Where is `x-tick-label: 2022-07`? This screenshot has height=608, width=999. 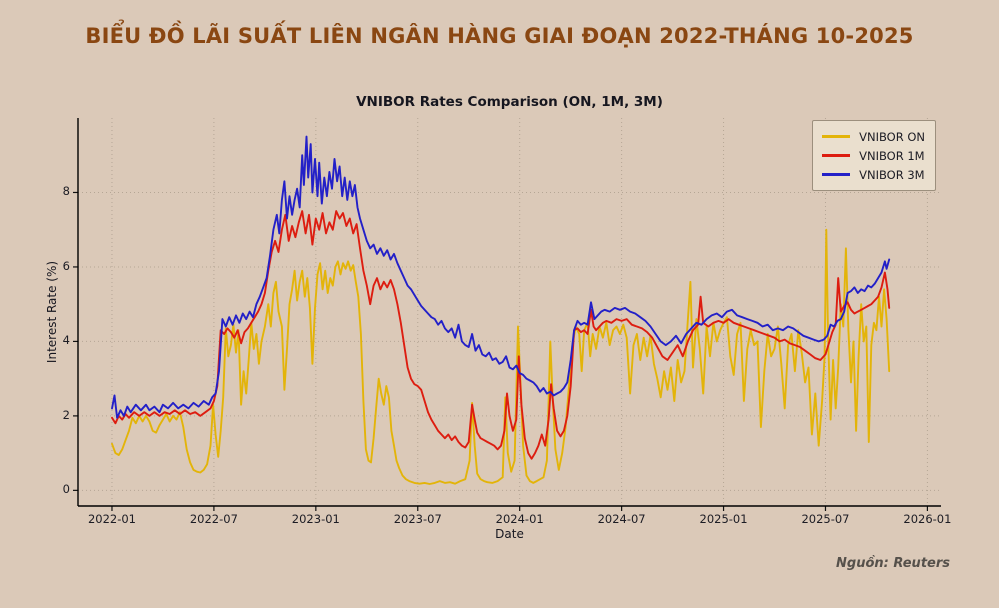 x-tick-label: 2022-07 is located at coordinates (213, 519).